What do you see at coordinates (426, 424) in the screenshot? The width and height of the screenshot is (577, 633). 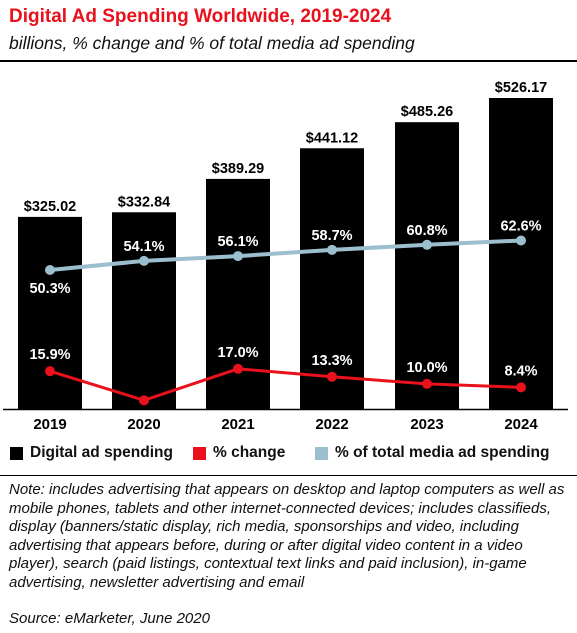 I see `x-tick-2023: 2023` at bounding box center [426, 424].